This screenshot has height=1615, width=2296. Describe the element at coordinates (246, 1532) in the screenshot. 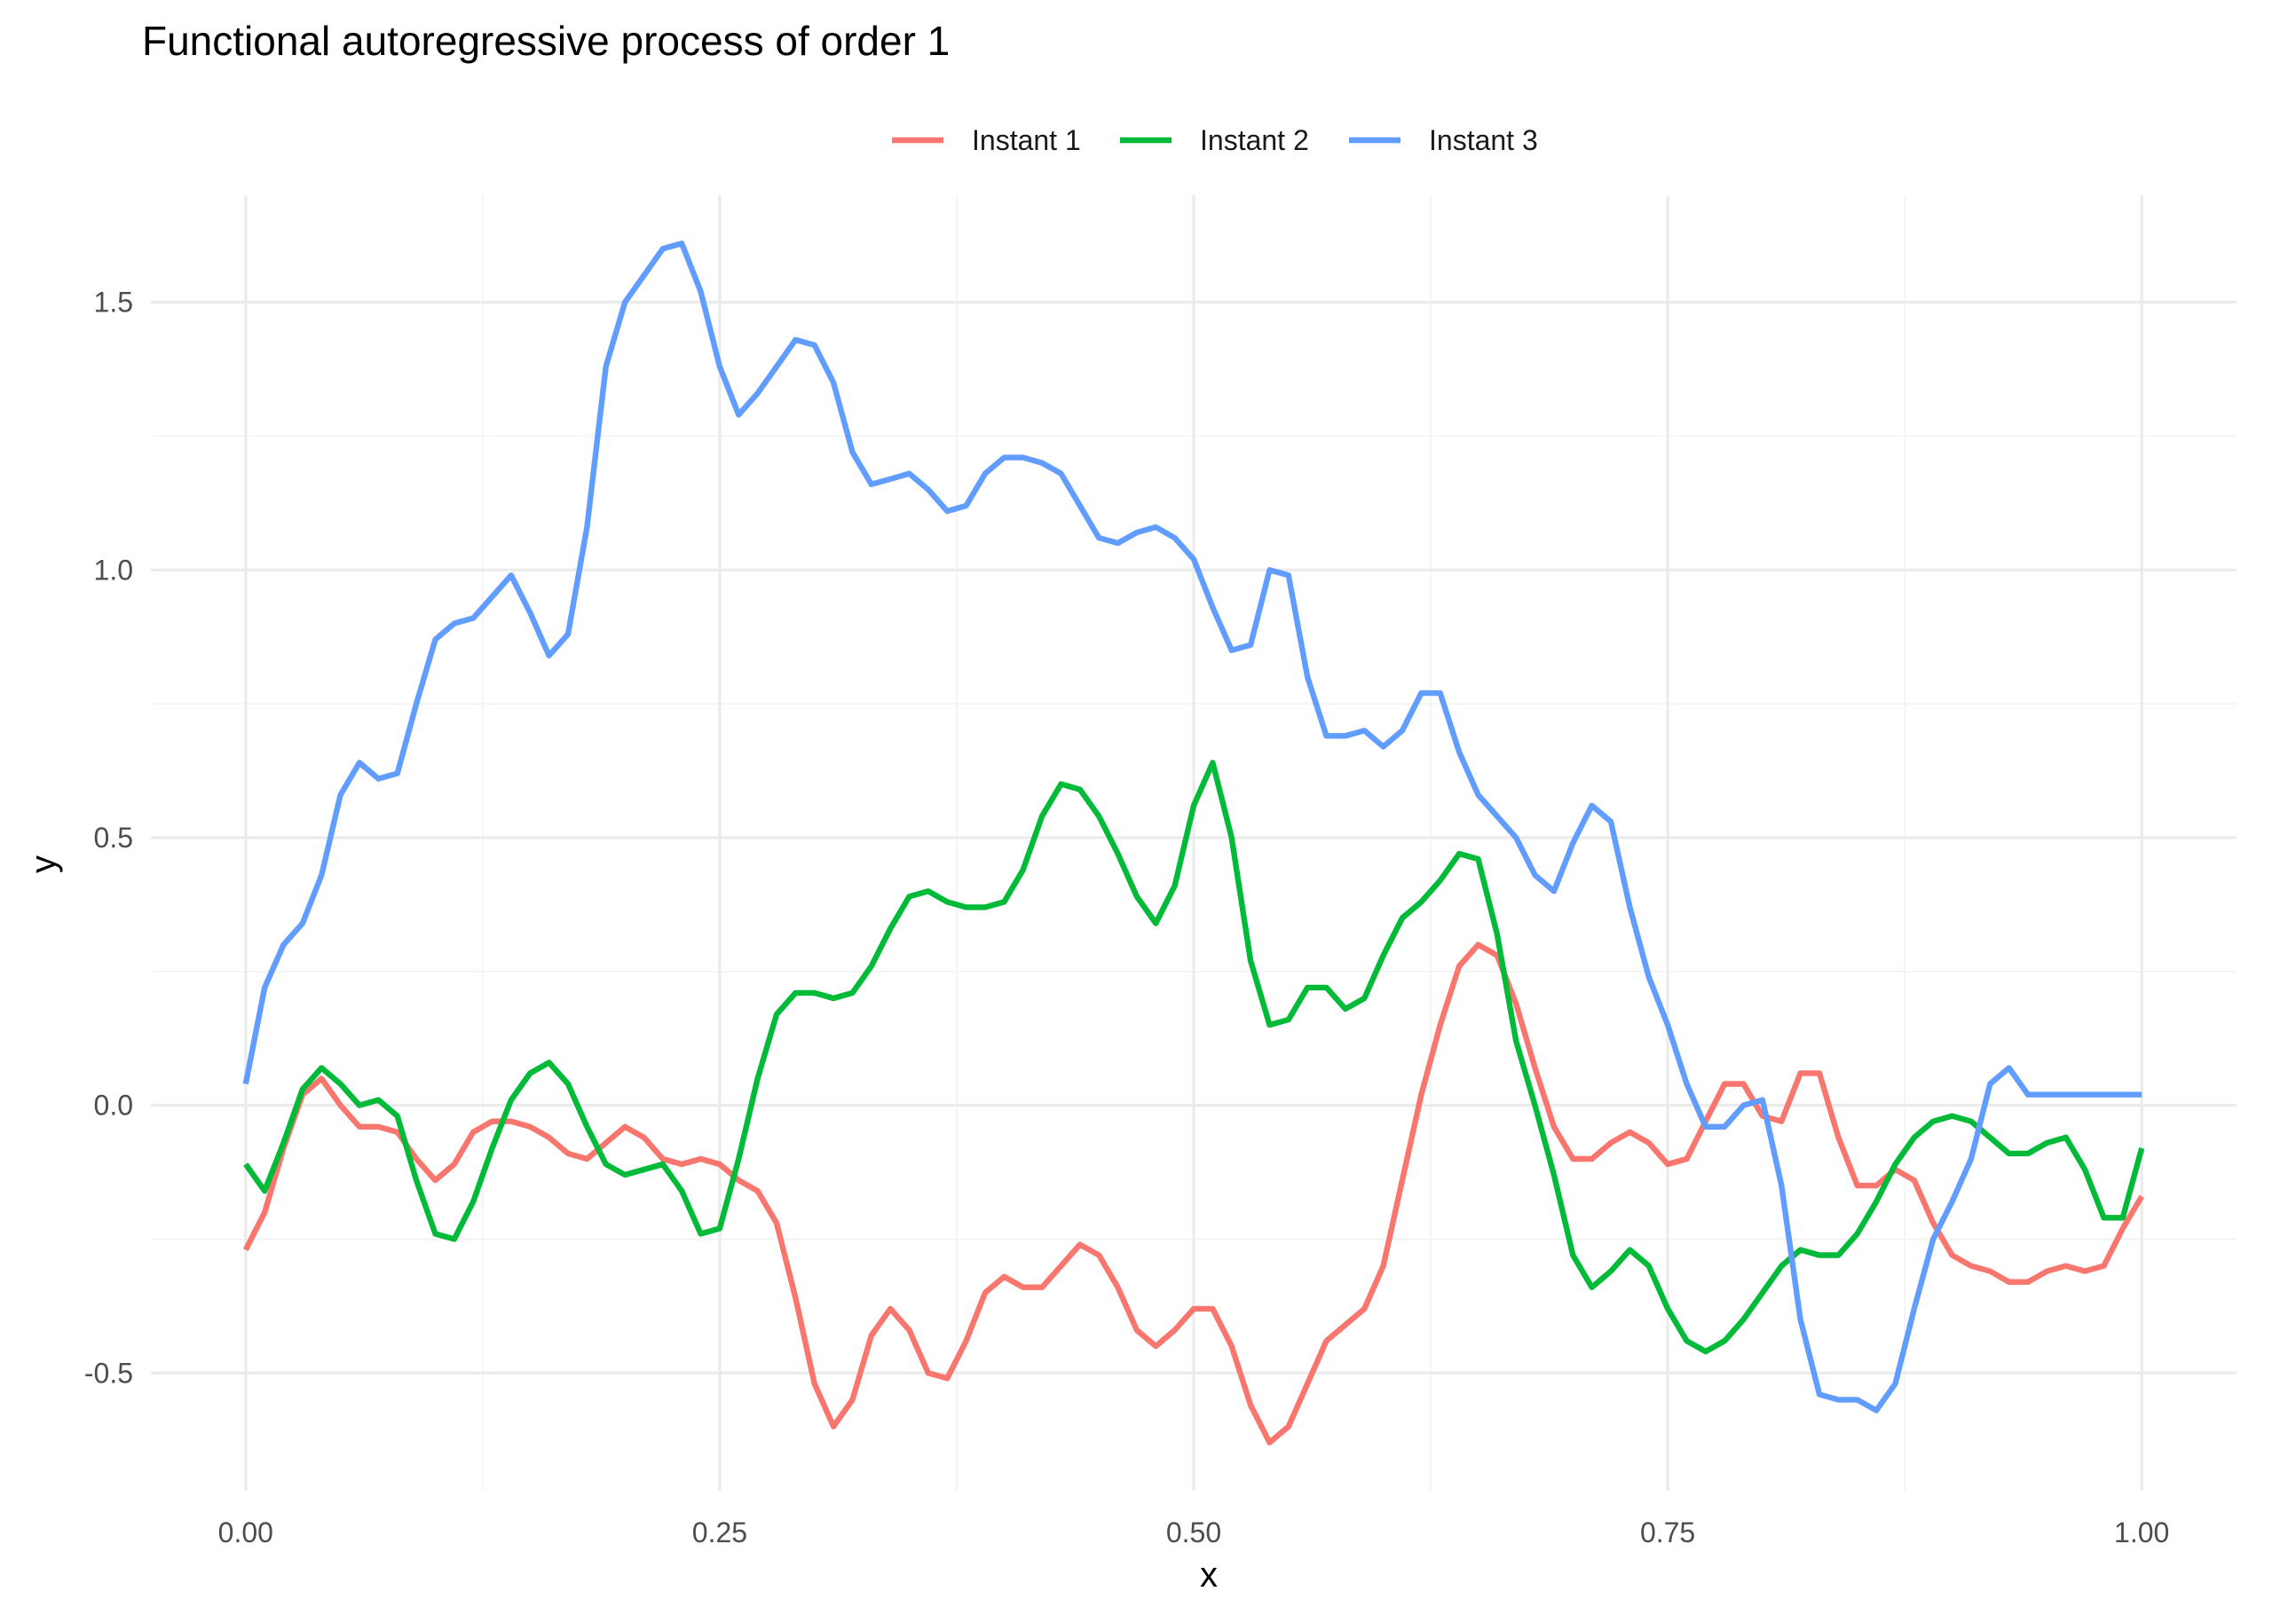

I see `x-tick-label: 0.00` at that location.